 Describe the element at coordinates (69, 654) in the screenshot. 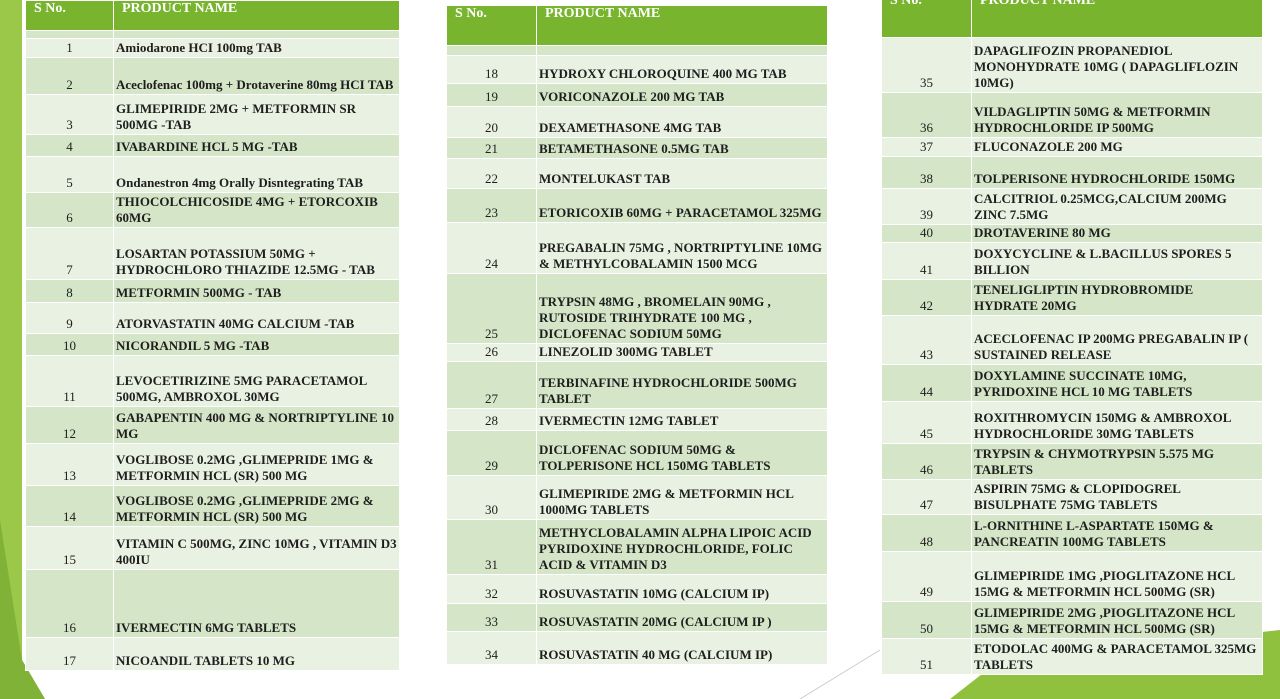

I see `serial-number: 17` at that location.